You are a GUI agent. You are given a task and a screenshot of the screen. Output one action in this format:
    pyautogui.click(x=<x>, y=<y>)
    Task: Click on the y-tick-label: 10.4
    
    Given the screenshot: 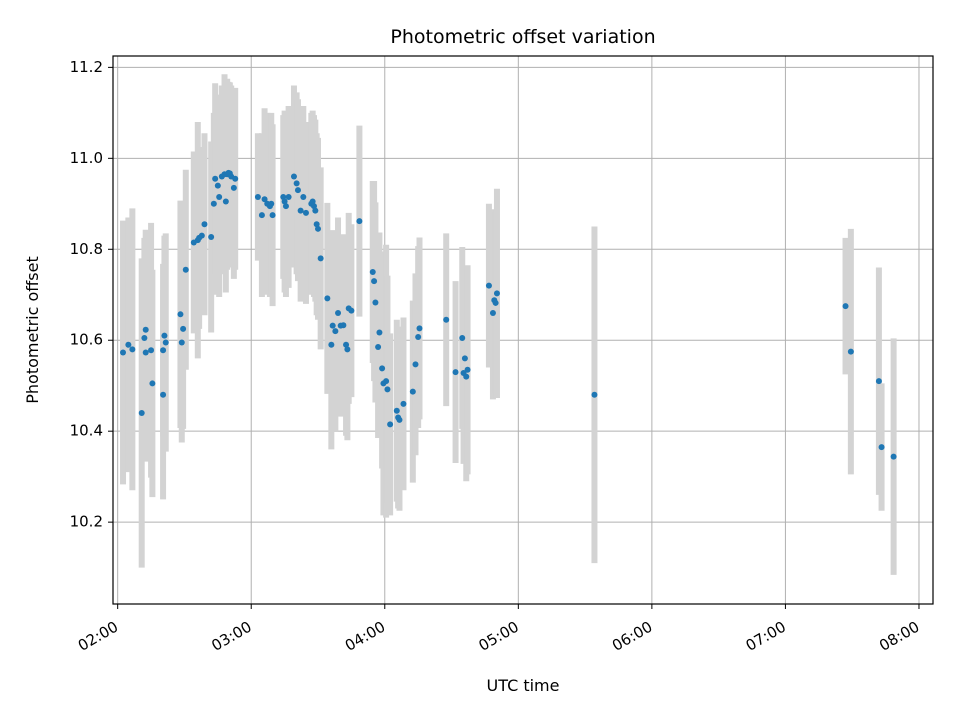 What is the action you would take?
    pyautogui.click(x=86, y=431)
    